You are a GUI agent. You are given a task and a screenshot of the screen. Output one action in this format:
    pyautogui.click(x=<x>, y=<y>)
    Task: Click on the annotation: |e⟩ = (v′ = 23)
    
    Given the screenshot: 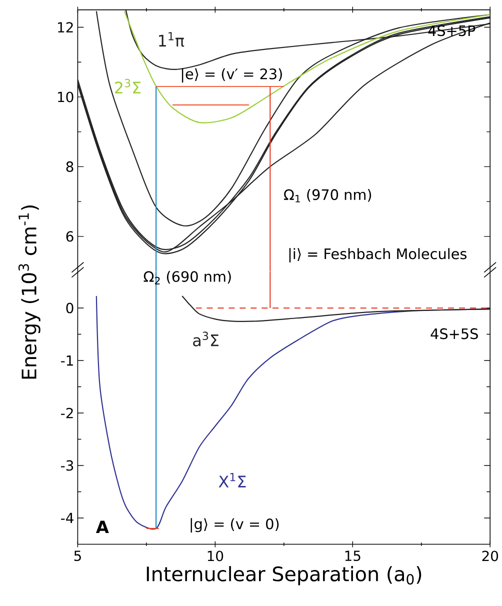 What is the action you would take?
    pyautogui.click(x=232, y=75)
    